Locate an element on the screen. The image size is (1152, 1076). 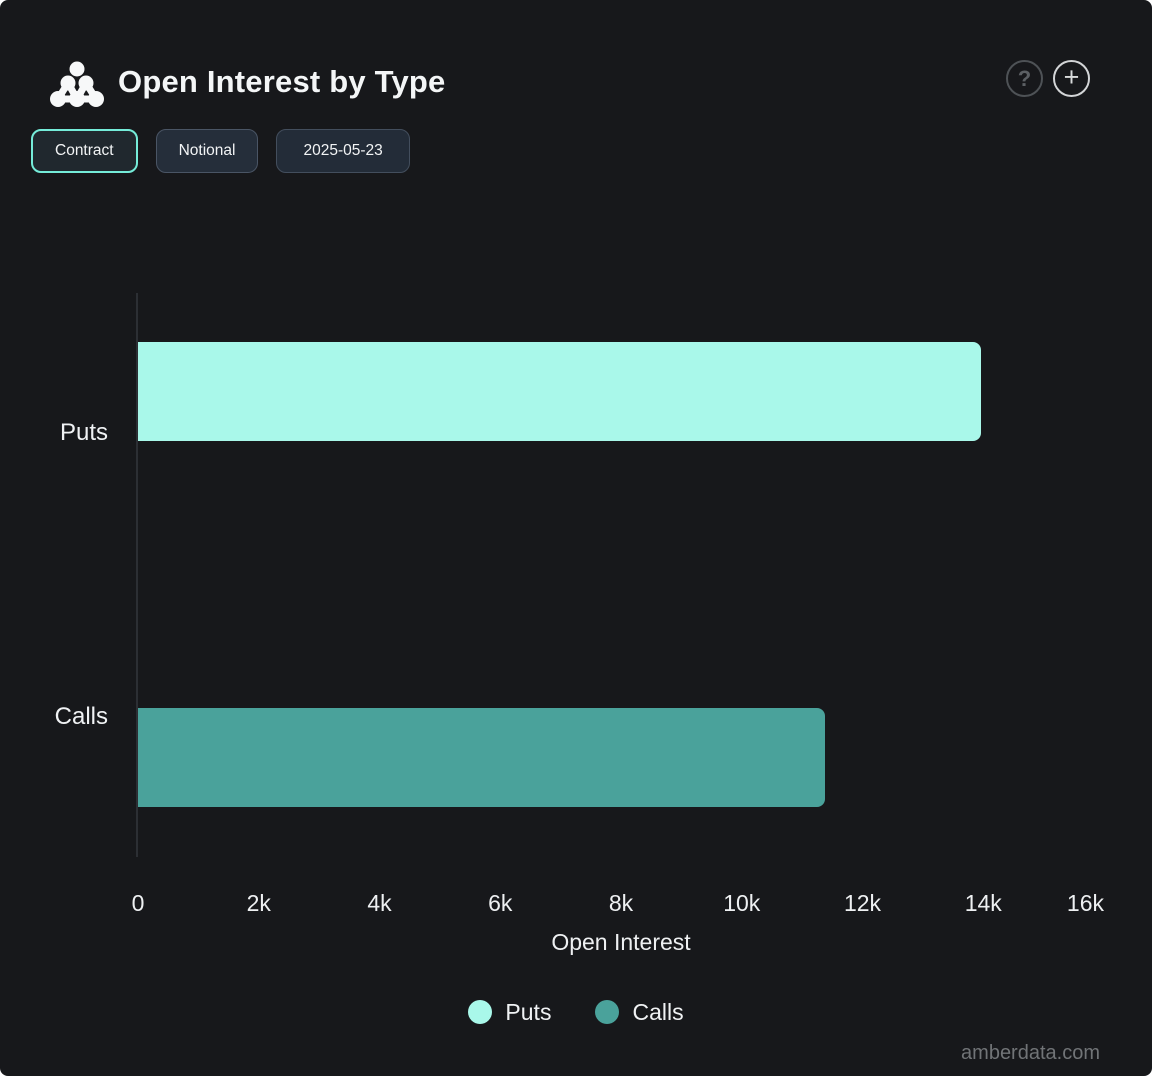
y-axis-line is located at coordinates (137, 575).